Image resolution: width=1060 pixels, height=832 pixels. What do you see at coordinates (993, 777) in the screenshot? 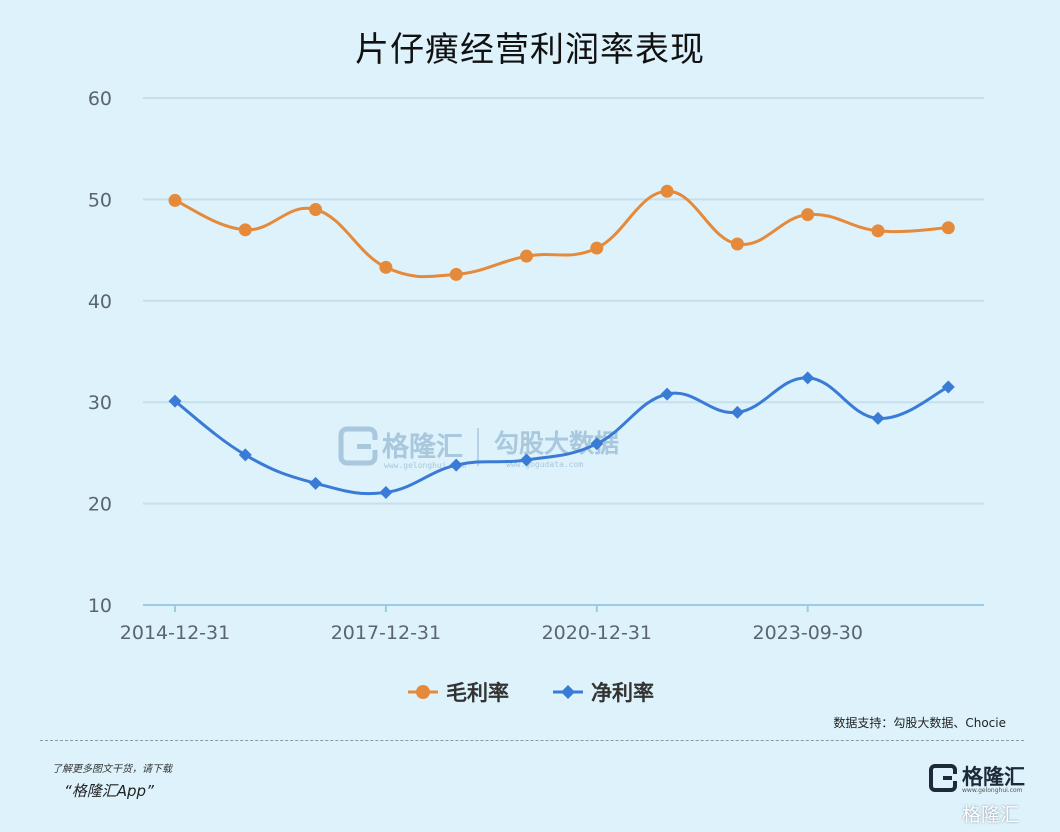
I see `footer-logo-name: 格隆汇` at bounding box center [993, 777].